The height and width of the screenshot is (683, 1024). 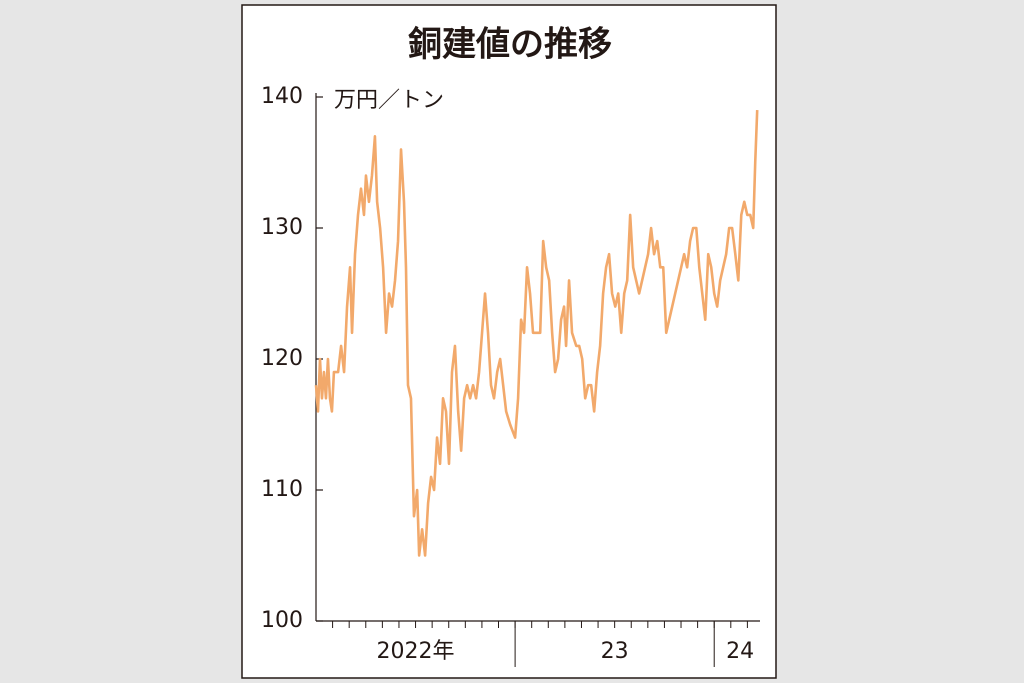 I want to click on y-unit: 万円／トン, so click(x=389, y=100).